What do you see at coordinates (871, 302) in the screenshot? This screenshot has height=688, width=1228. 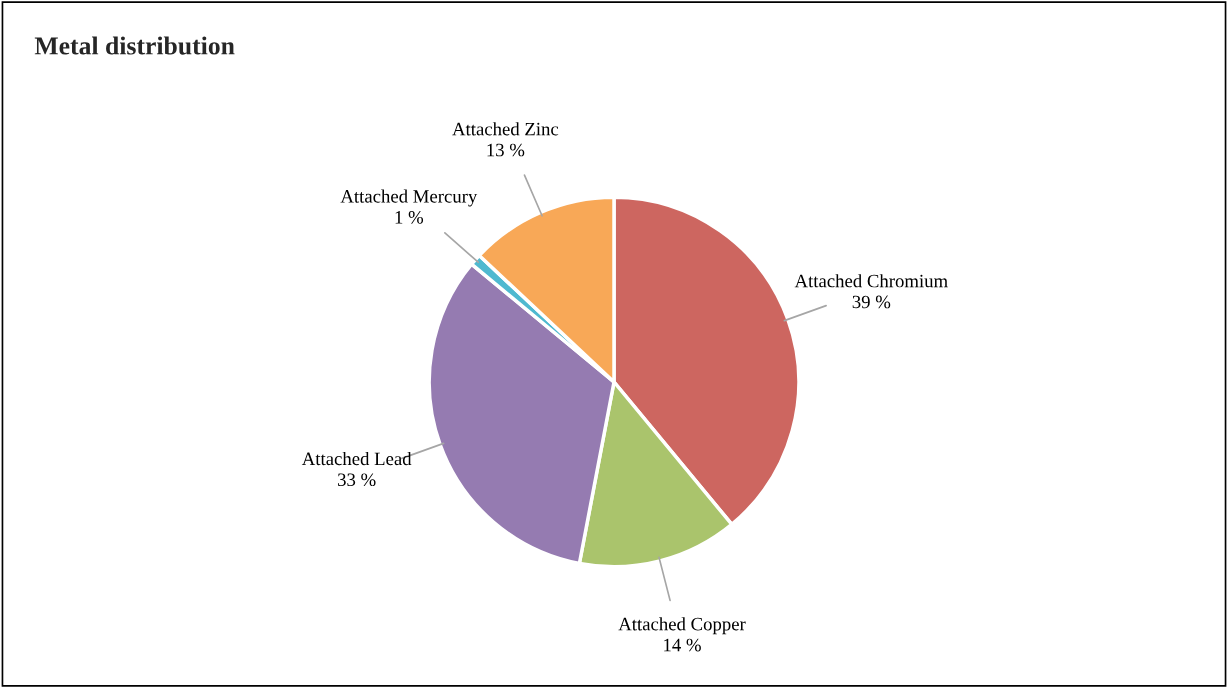 I see `data-label: 39 %` at bounding box center [871, 302].